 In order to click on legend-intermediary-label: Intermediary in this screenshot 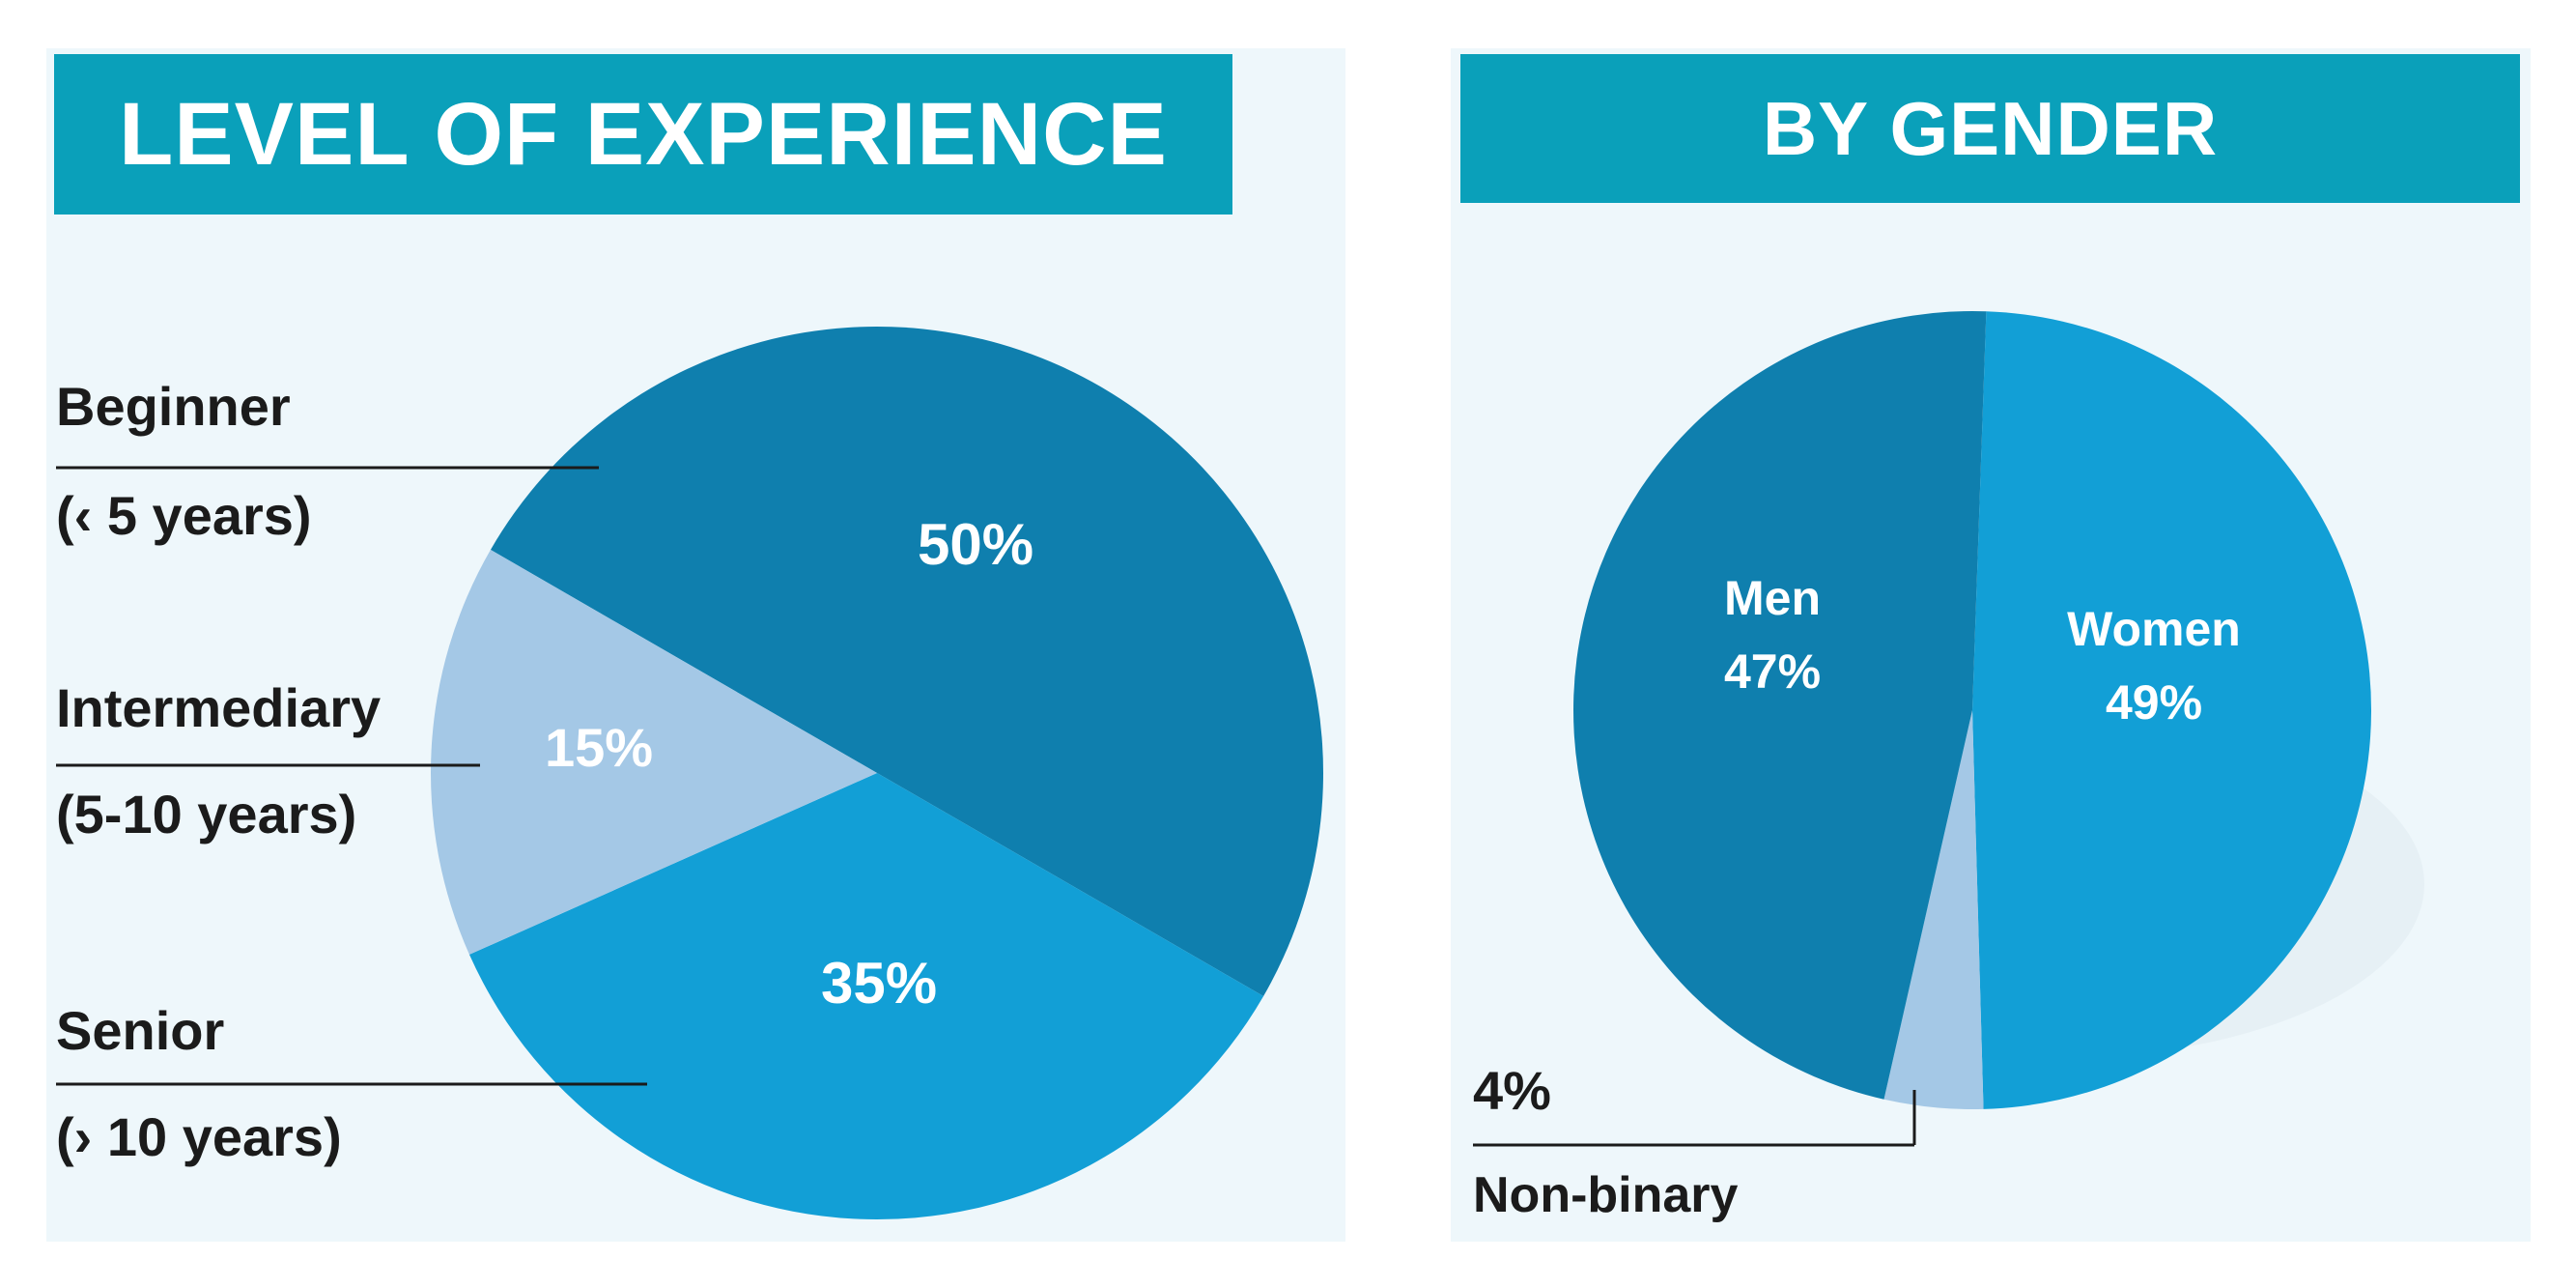, I will do `click(218, 707)`.